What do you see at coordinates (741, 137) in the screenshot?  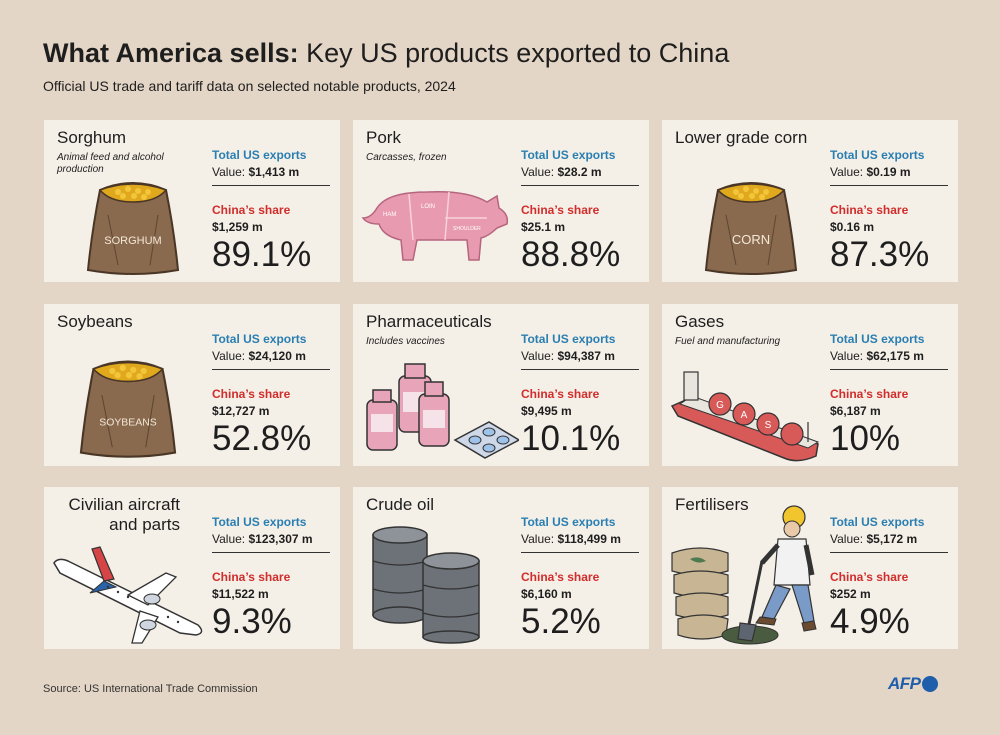 I see `product-name: Lower grade corn` at bounding box center [741, 137].